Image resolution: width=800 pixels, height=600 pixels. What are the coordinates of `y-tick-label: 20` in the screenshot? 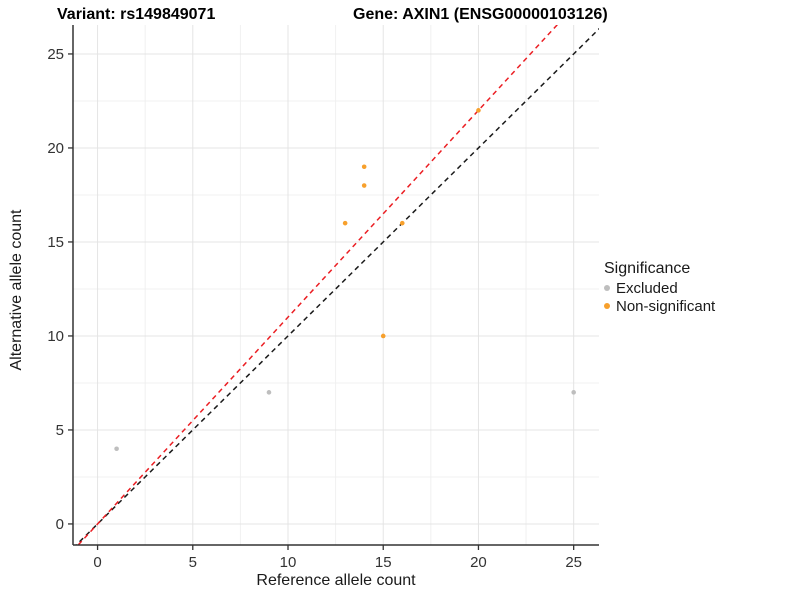 It's located at (55, 148).